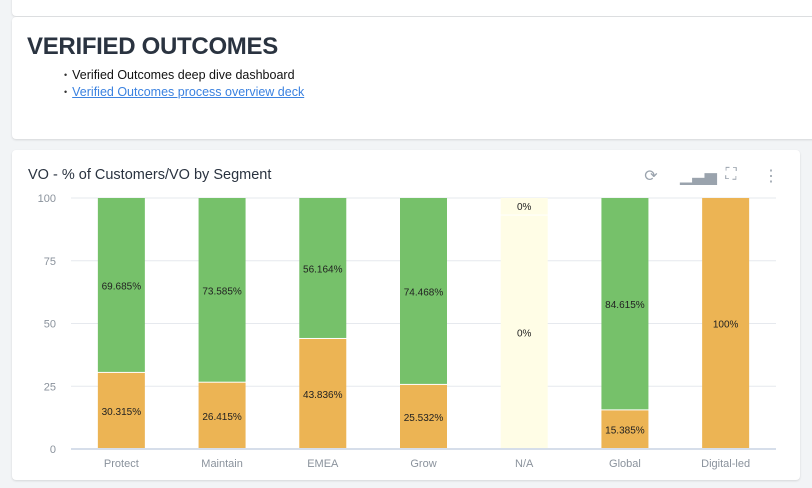 The width and height of the screenshot is (812, 488). Describe the element at coordinates (726, 325) in the screenshot. I see `data-label: 100%` at that location.